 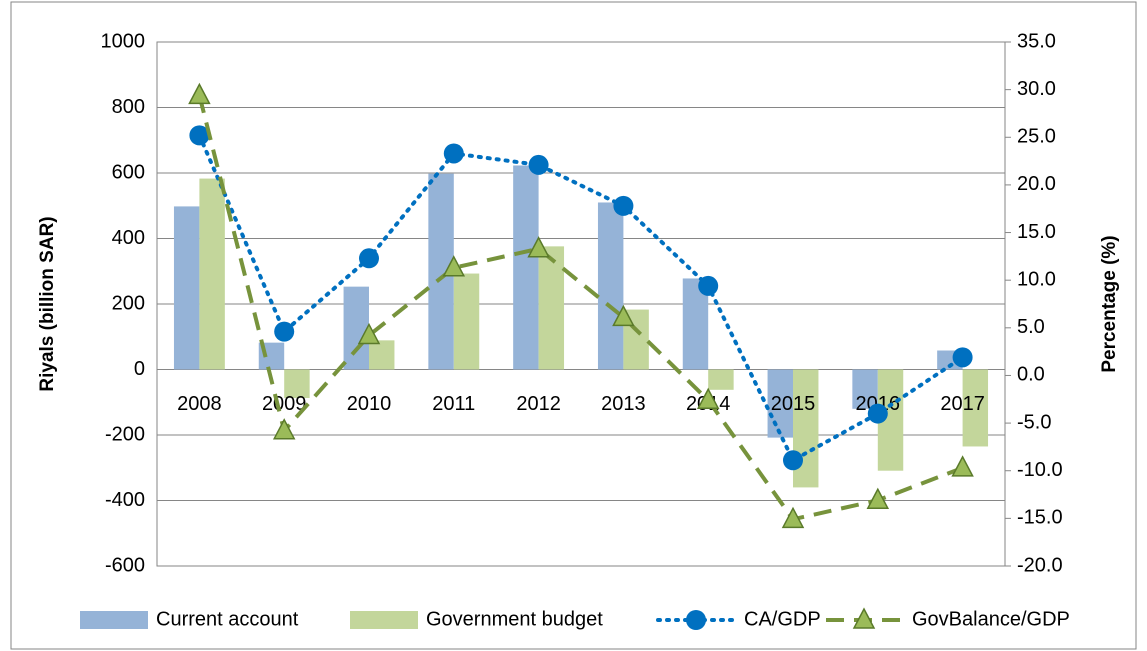 I want to click on x-tick-label: 2008, so click(x=199, y=404).